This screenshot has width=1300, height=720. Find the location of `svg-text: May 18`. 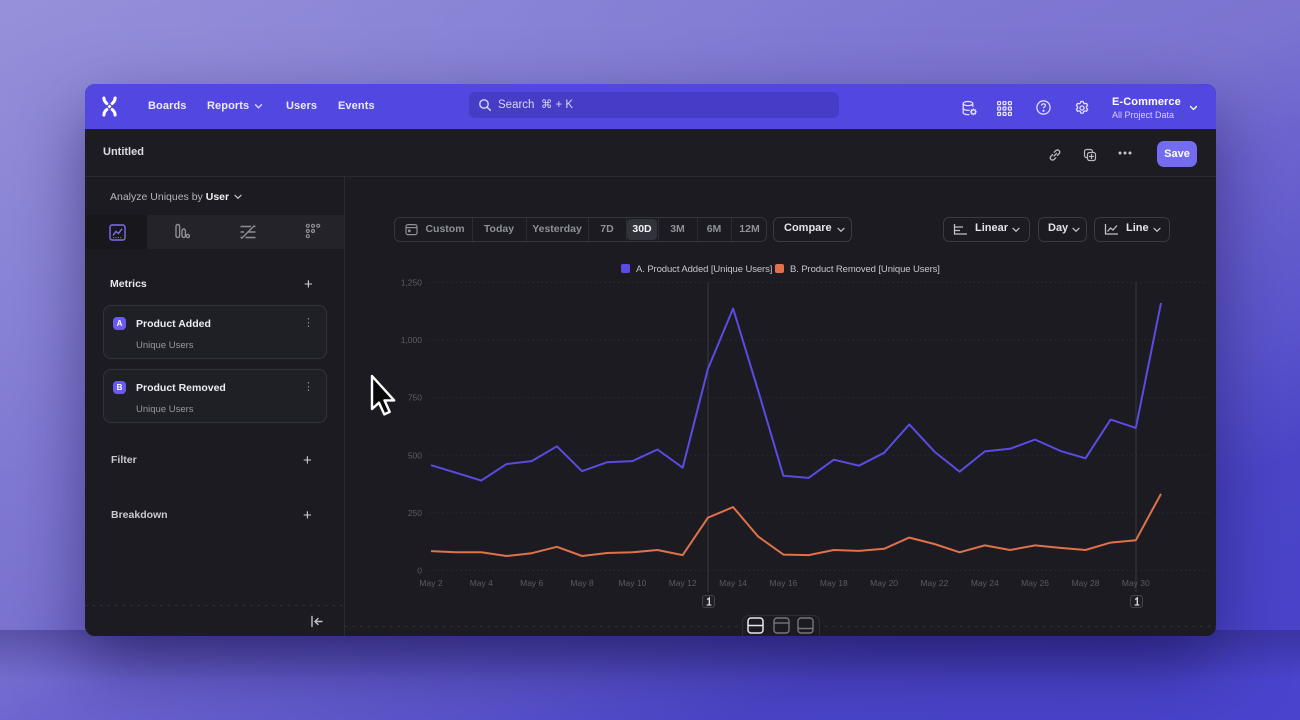

svg-text: May 18 is located at coordinates (834, 583).